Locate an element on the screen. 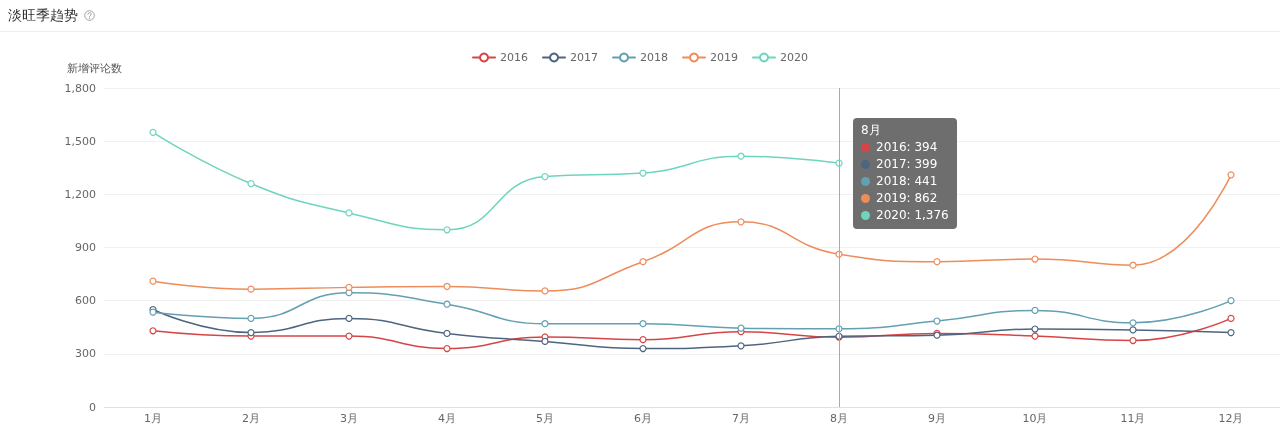  y-axis-title: 新增评论数 is located at coordinates (94, 68).